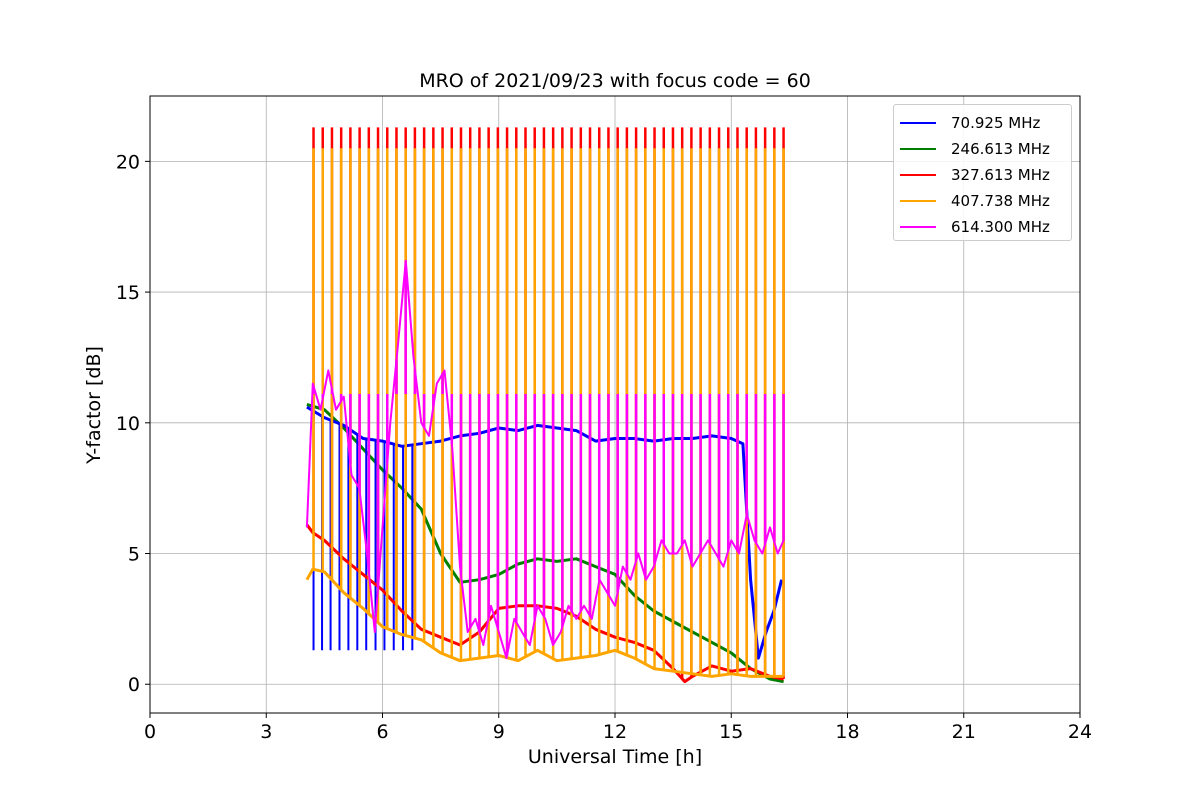 The width and height of the screenshot is (1200, 800). I want to click on x-tick-label: 0, so click(150, 732).